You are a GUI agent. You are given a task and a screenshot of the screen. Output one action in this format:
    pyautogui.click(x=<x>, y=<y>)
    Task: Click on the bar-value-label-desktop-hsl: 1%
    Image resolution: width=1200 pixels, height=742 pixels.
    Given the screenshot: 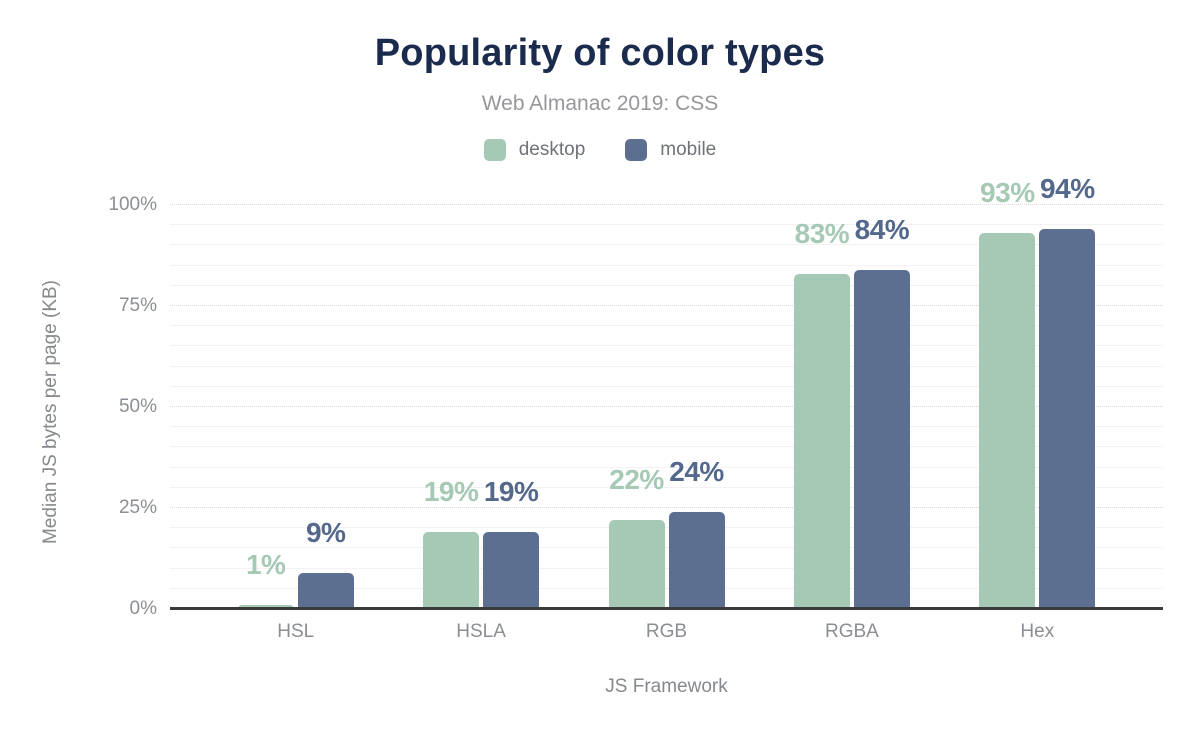 What is the action you would take?
    pyautogui.click(x=265, y=564)
    